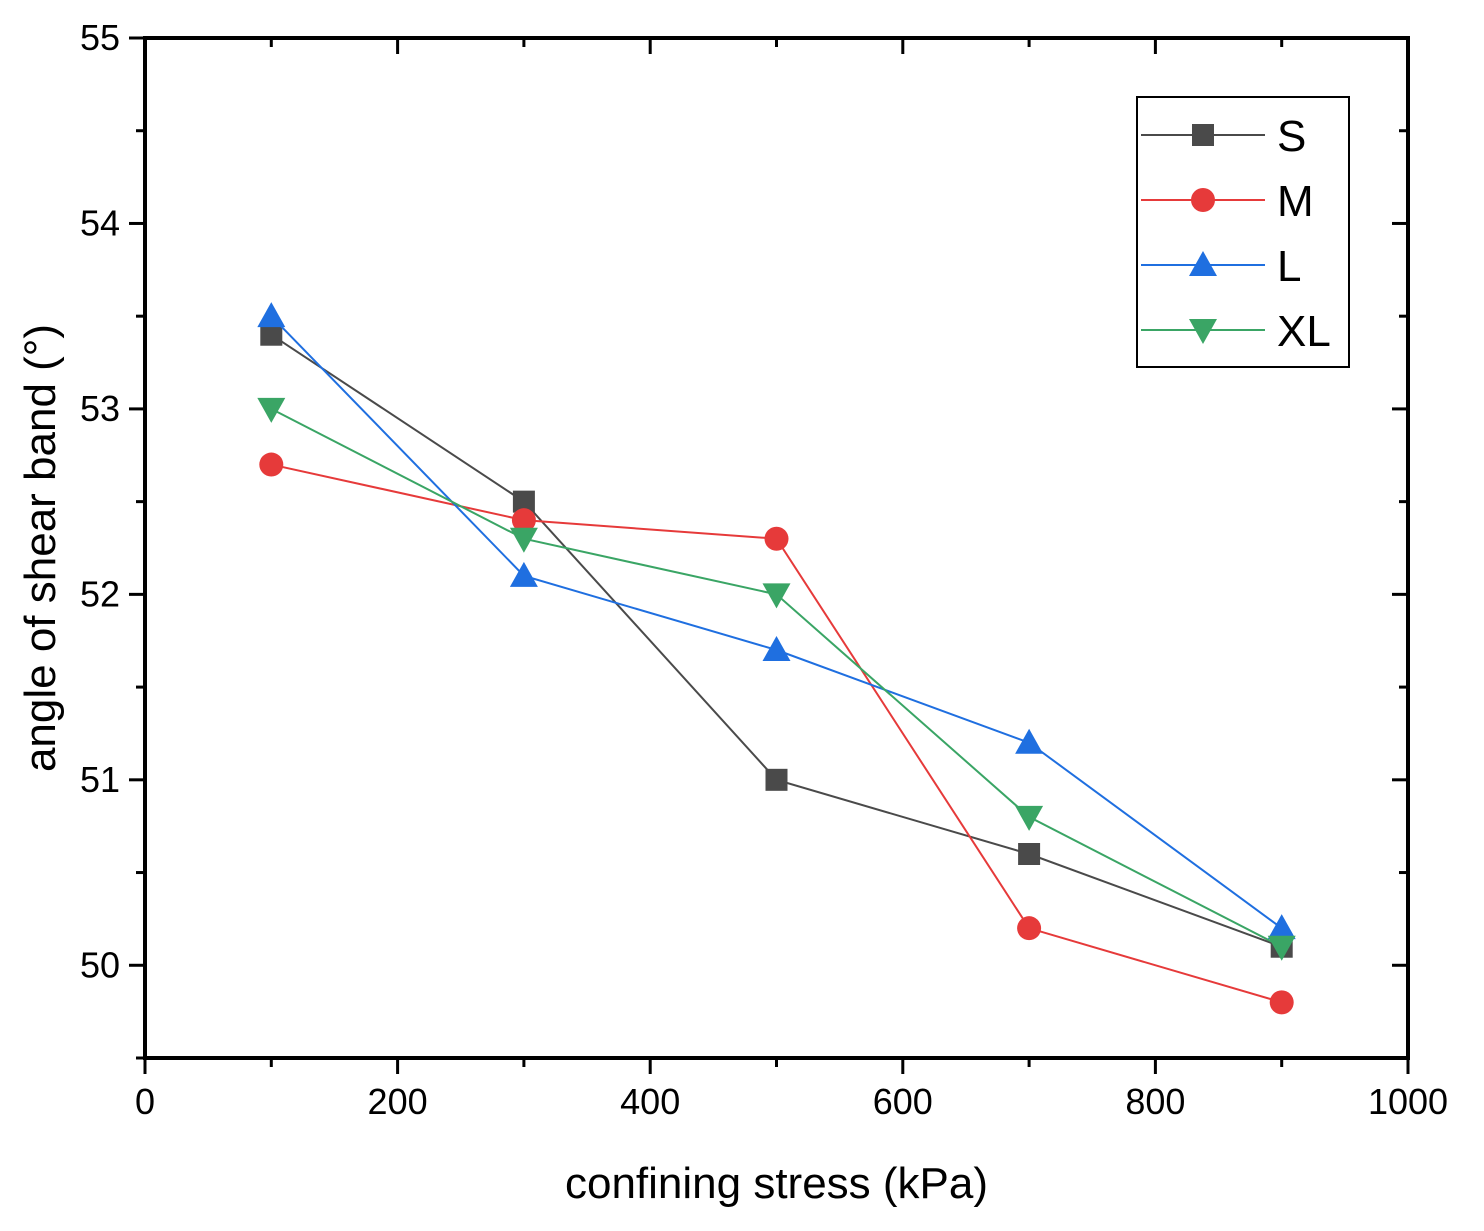  What do you see at coordinates (903, 1101) in the screenshot?
I see `x-tick-label: 600` at bounding box center [903, 1101].